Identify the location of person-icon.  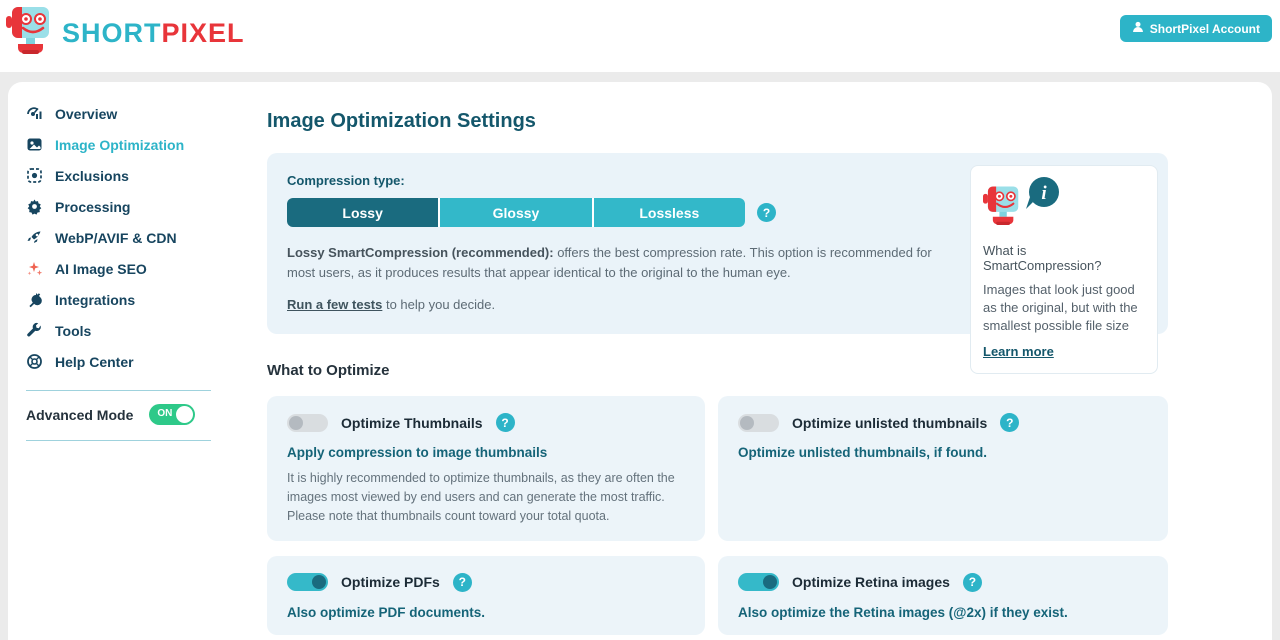
(1138, 28).